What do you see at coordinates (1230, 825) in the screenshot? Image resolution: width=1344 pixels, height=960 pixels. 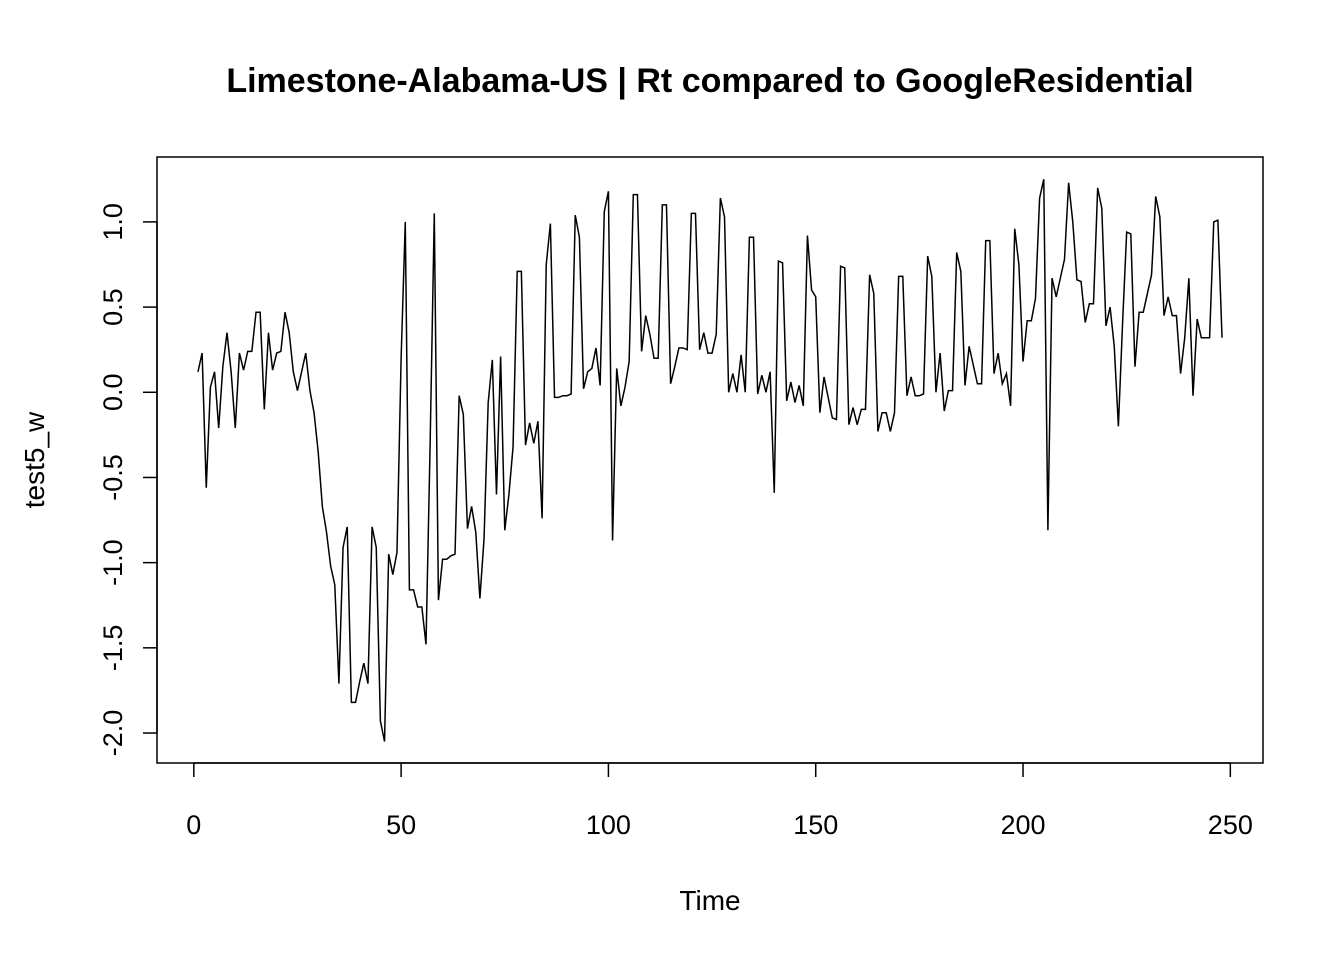 I see `x-tick-label: 250` at bounding box center [1230, 825].